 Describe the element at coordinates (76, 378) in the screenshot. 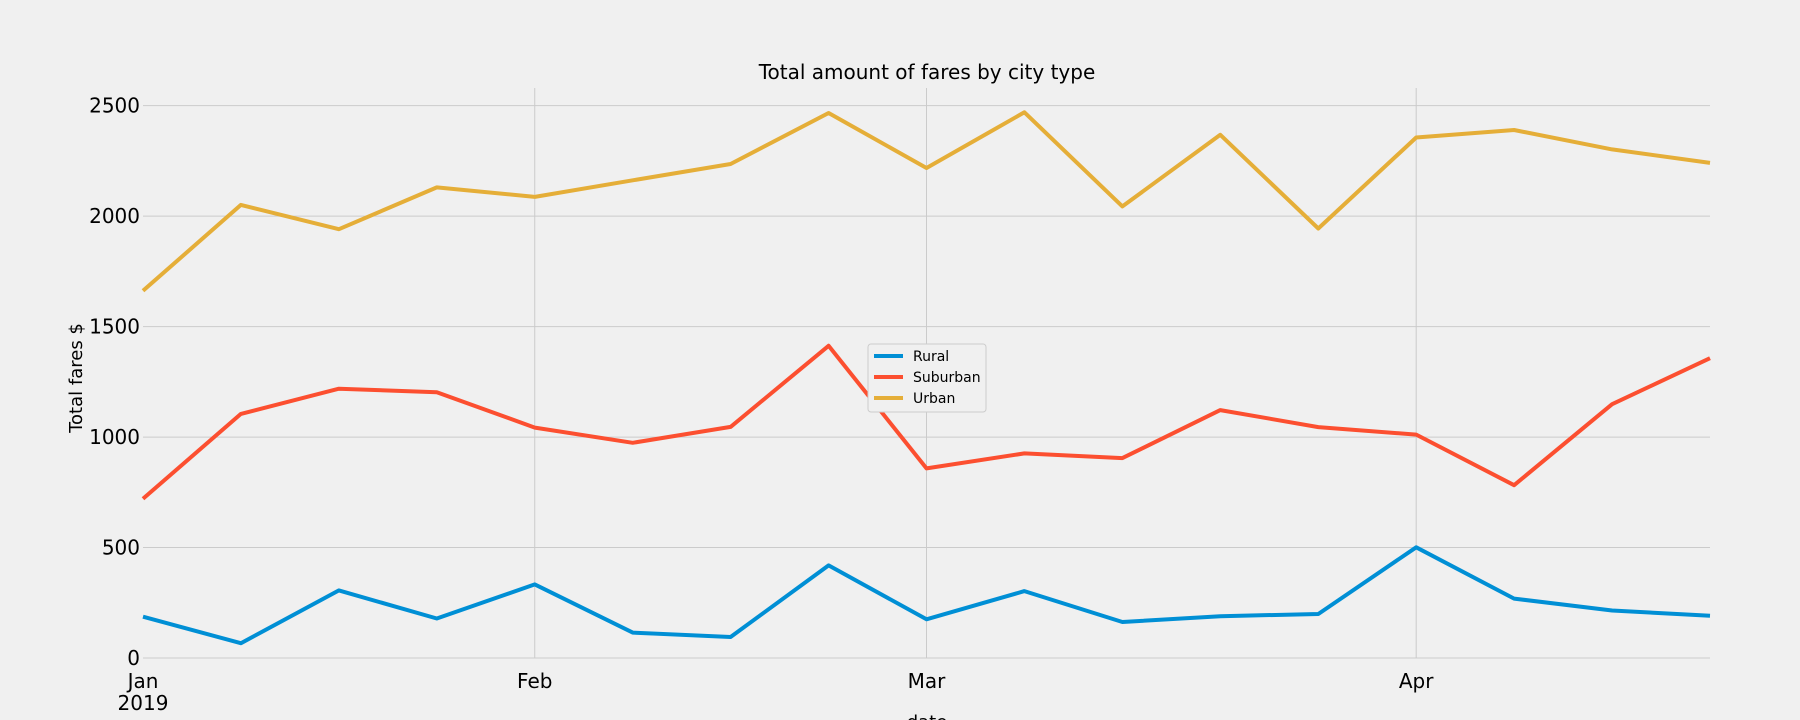

I see `y-axis-label: Total fares $` at that location.